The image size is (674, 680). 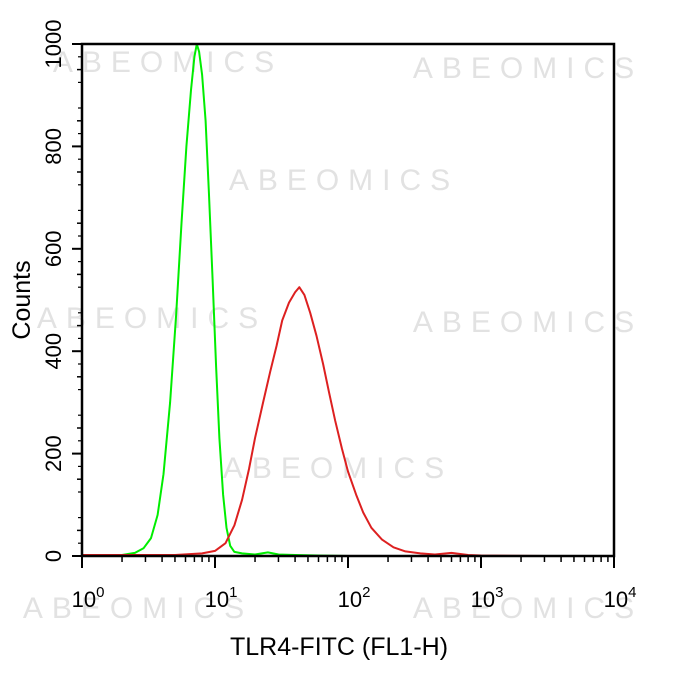 What do you see at coordinates (620, 598) in the screenshot?
I see `x-tick-label: 10⁴` at bounding box center [620, 598].